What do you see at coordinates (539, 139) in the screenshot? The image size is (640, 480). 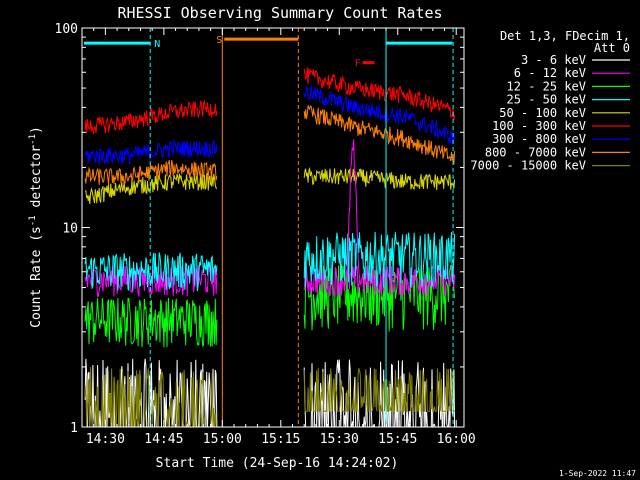 I see `legend-label-300-800-kev: 300 - 800 keV` at bounding box center [539, 139].